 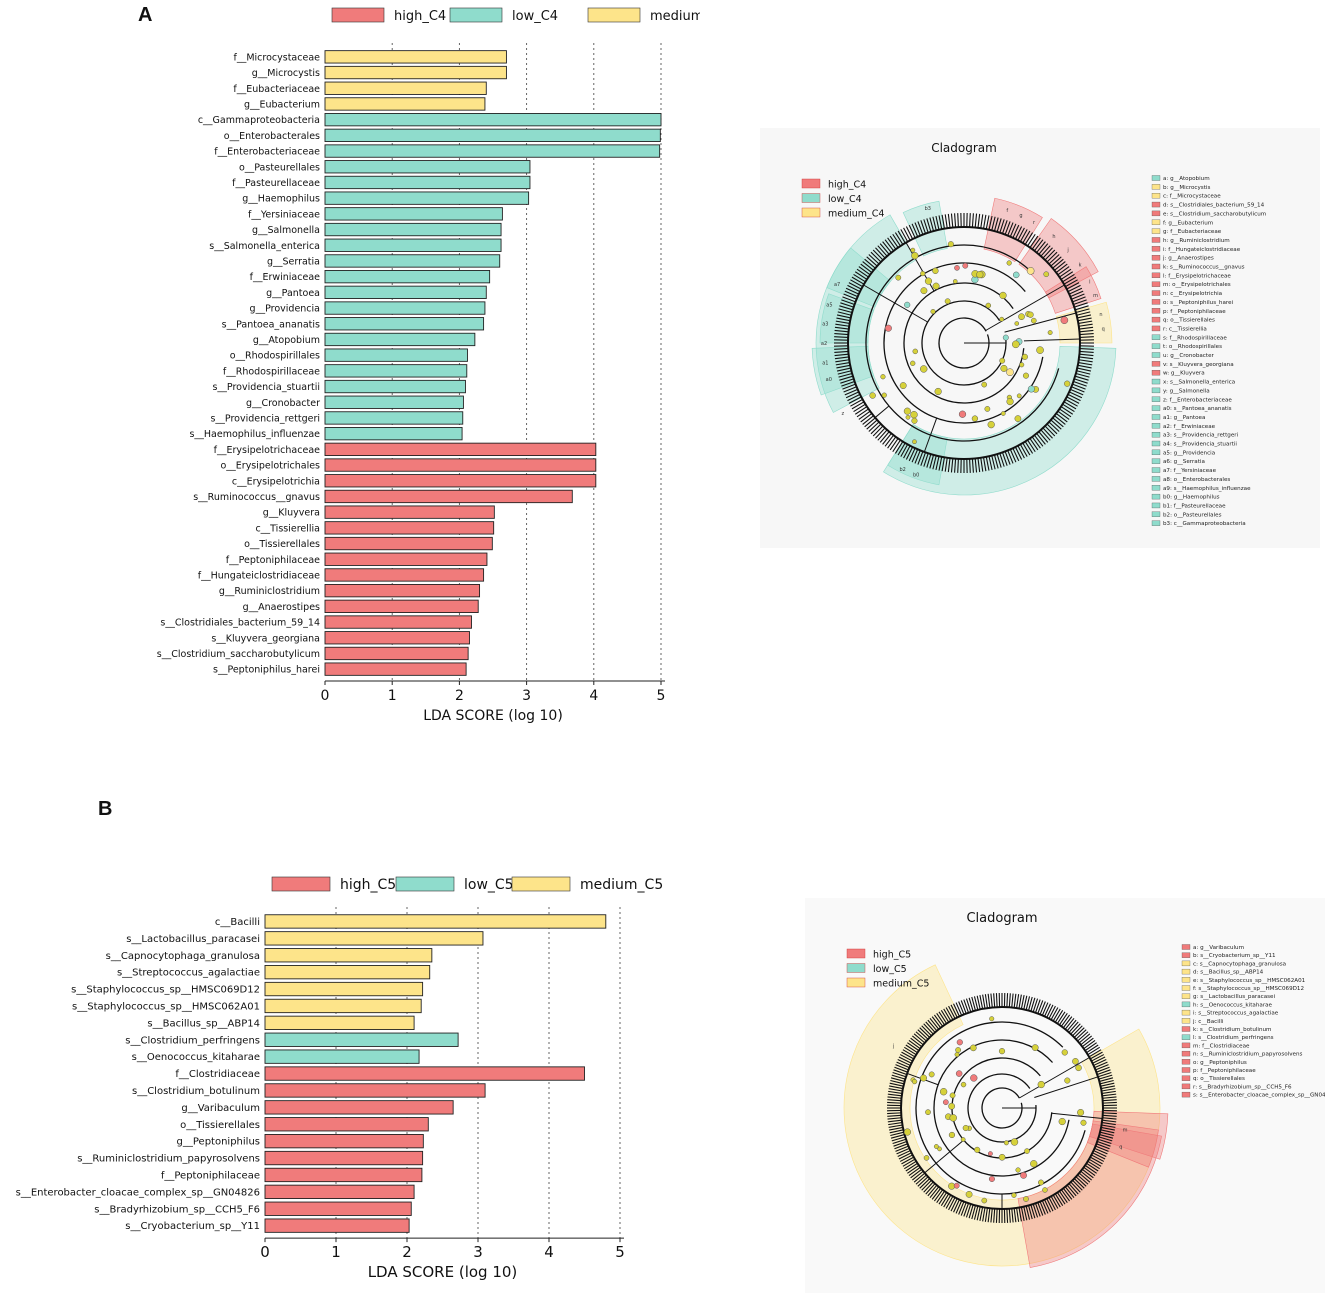 What do you see at coordinates (286, 230) in the screenshot?
I see `bar-label-g__Salmonella: g__Salmonella` at bounding box center [286, 230].